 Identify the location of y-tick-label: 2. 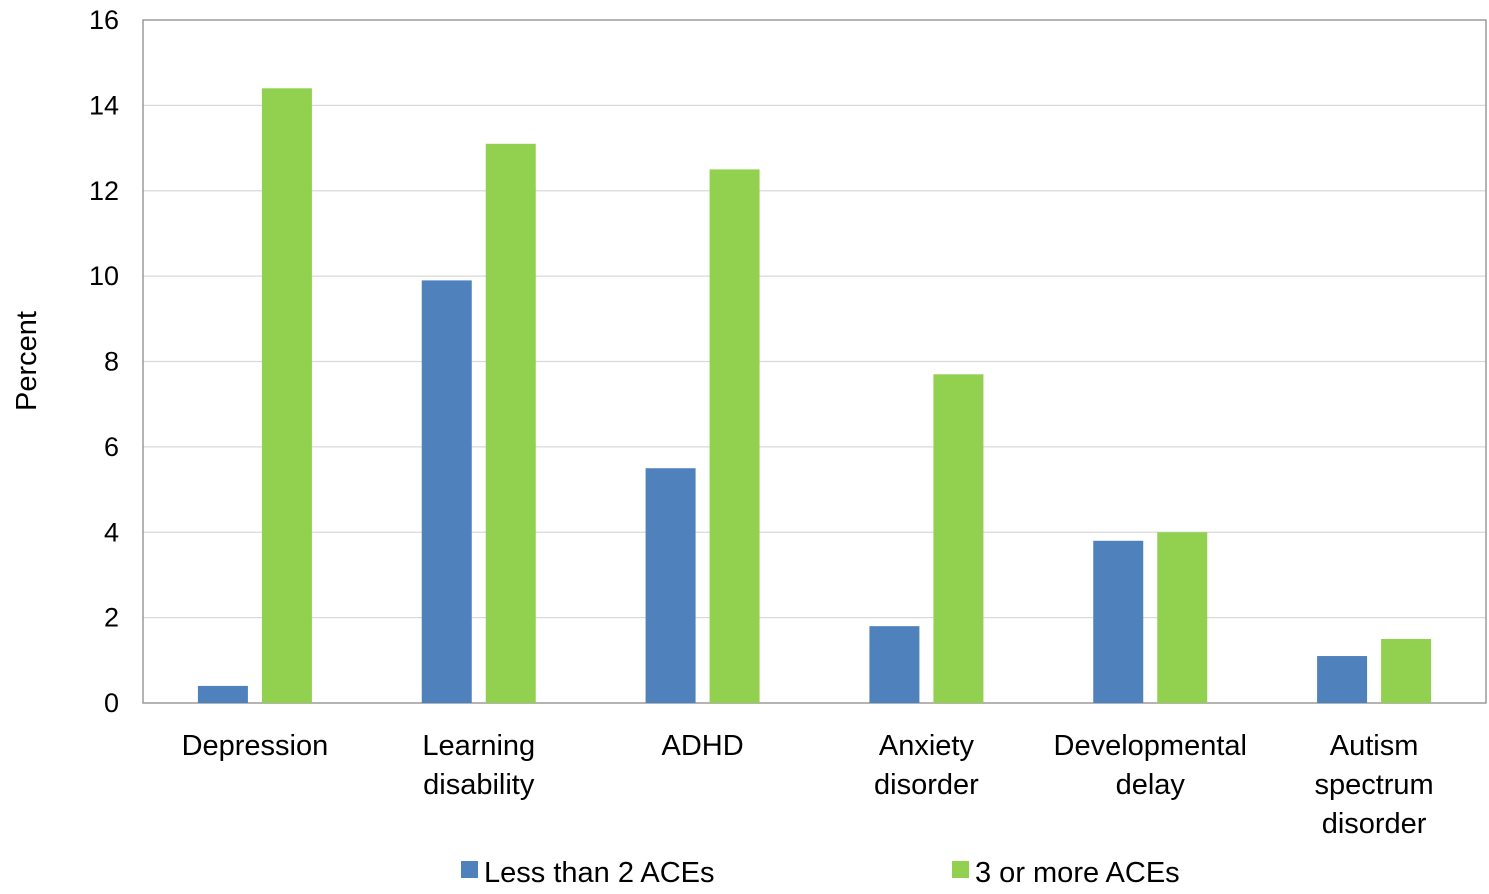
(111, 618).